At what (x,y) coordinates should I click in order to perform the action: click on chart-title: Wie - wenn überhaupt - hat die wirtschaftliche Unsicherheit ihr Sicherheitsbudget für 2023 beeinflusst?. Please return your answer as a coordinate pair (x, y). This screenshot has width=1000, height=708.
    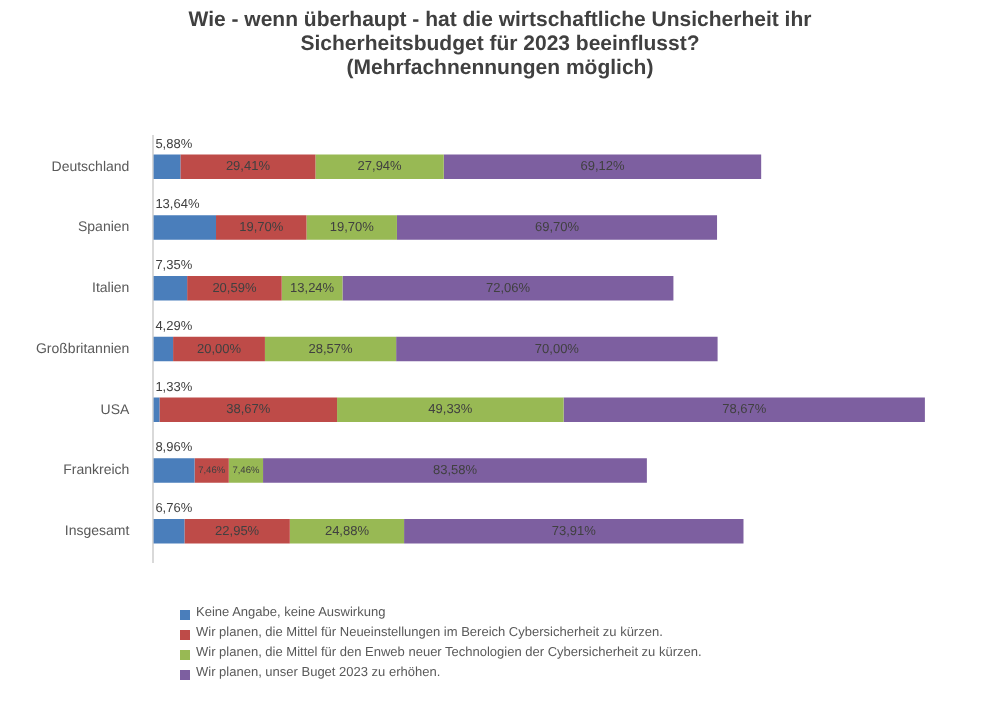
    Looking at the image, I should click on (500, 31).